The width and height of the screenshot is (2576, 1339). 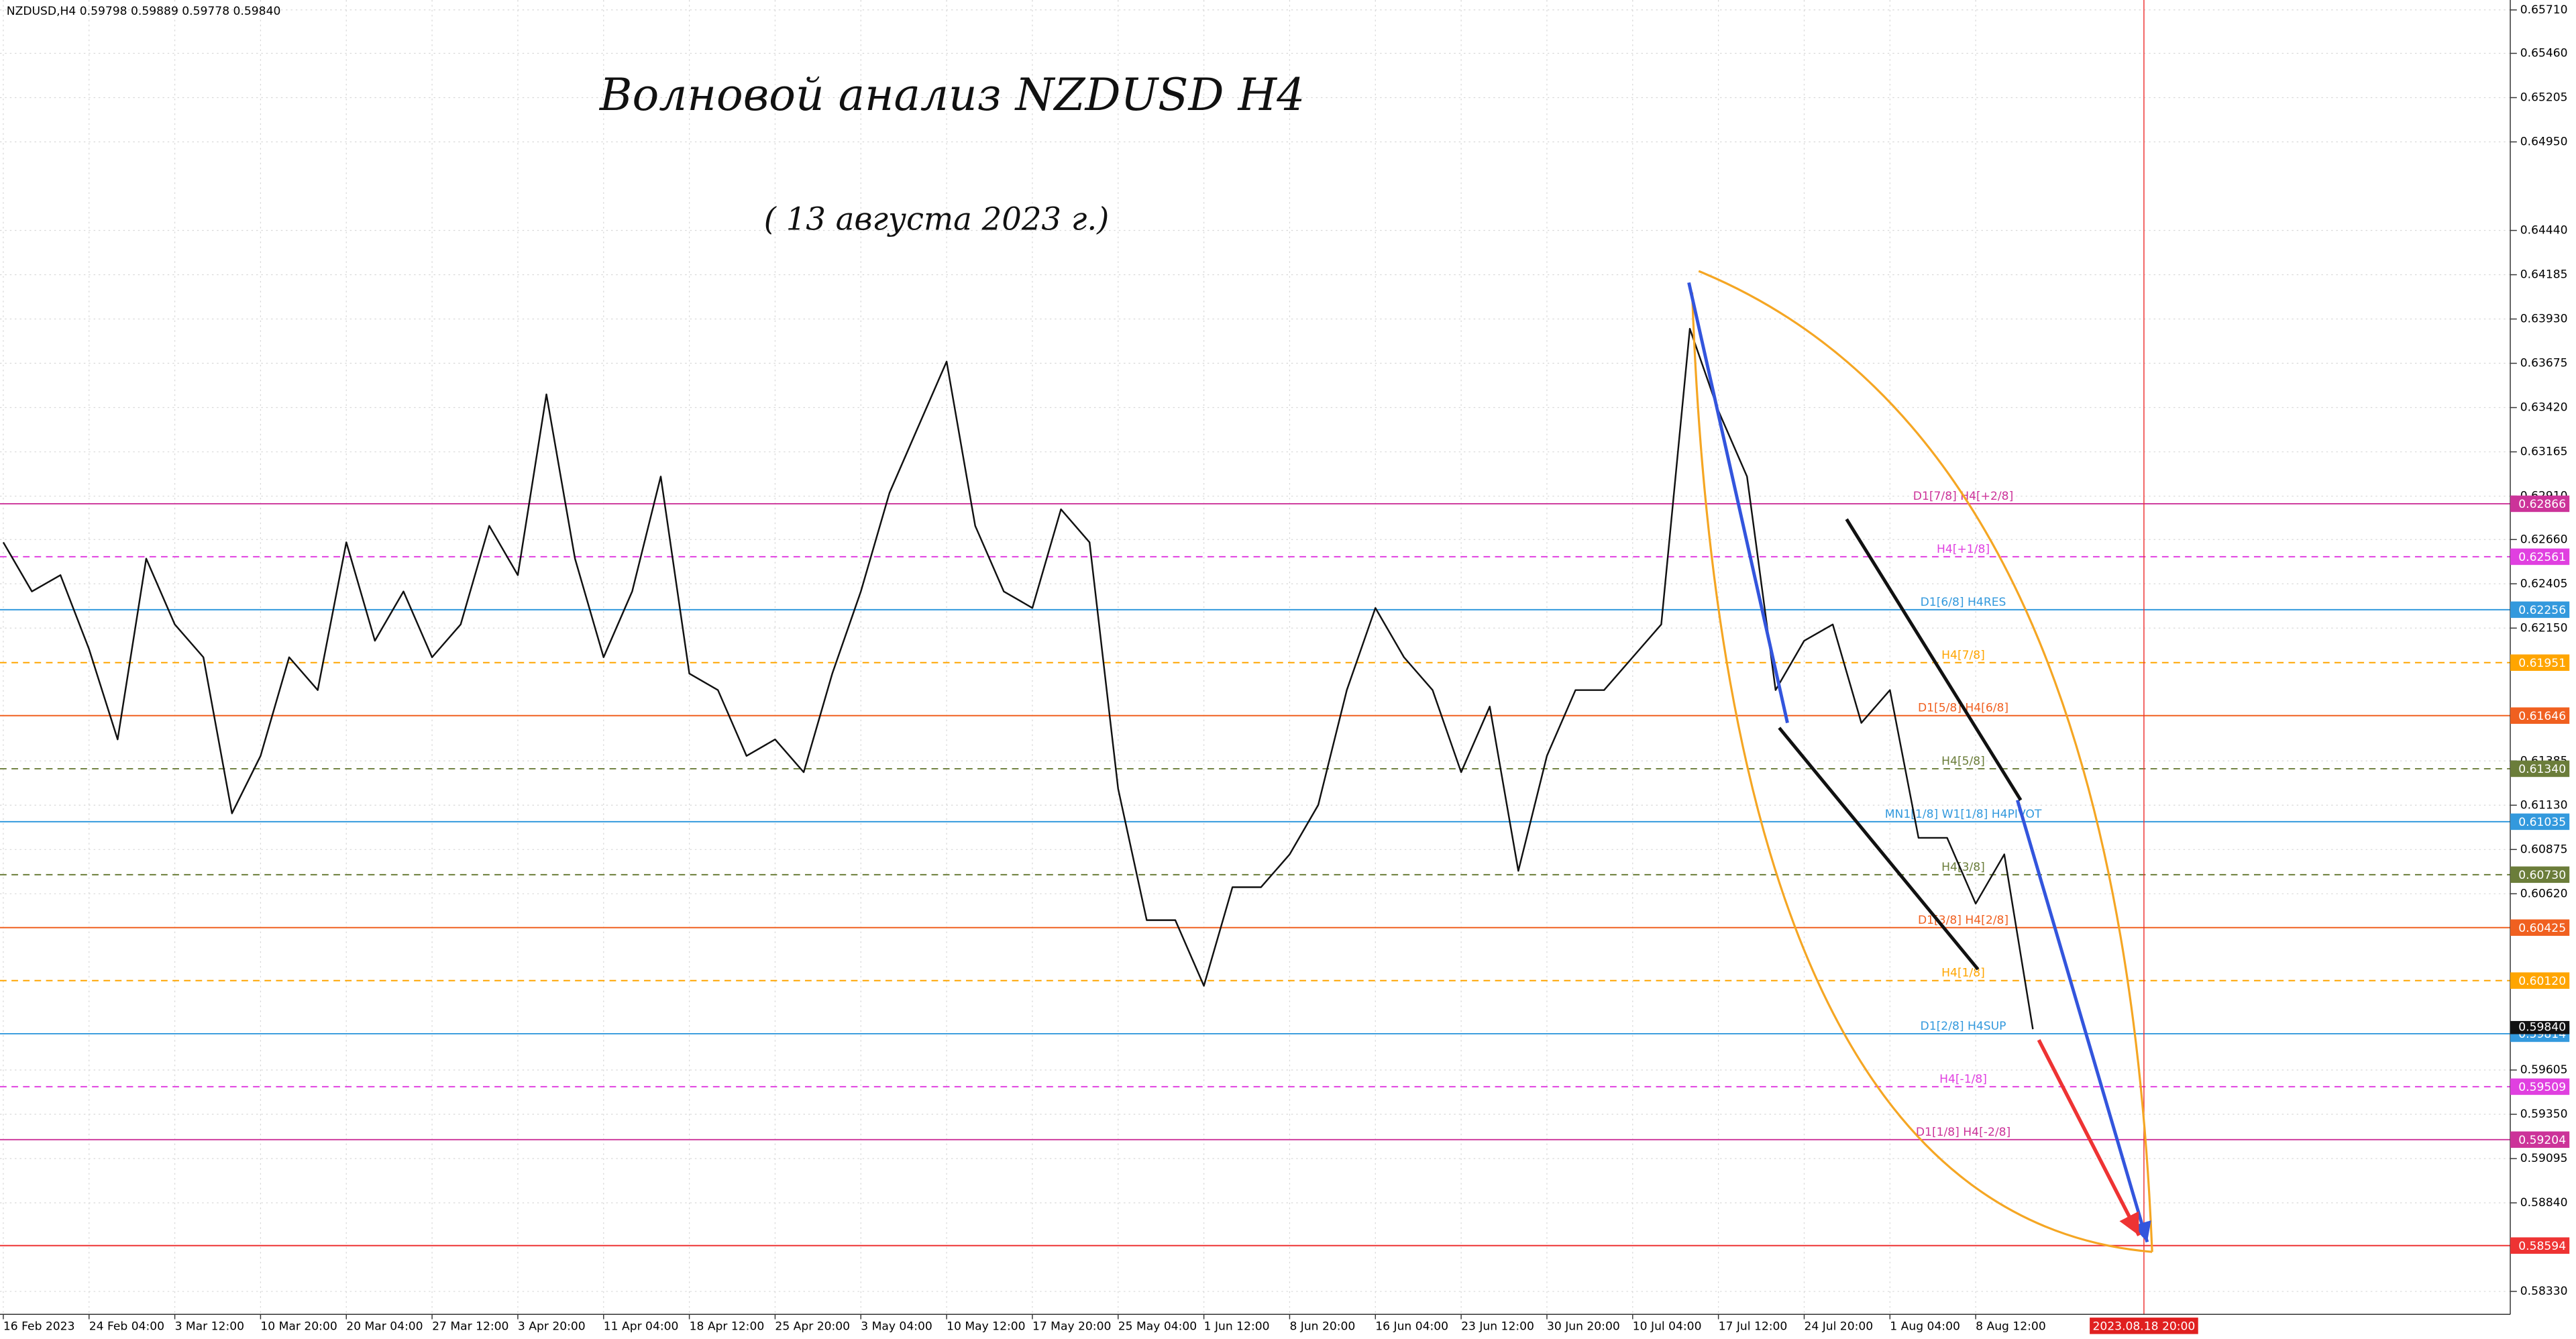 I want to click on last-price-label: 0.59840, so click(x=2542, y=1027).